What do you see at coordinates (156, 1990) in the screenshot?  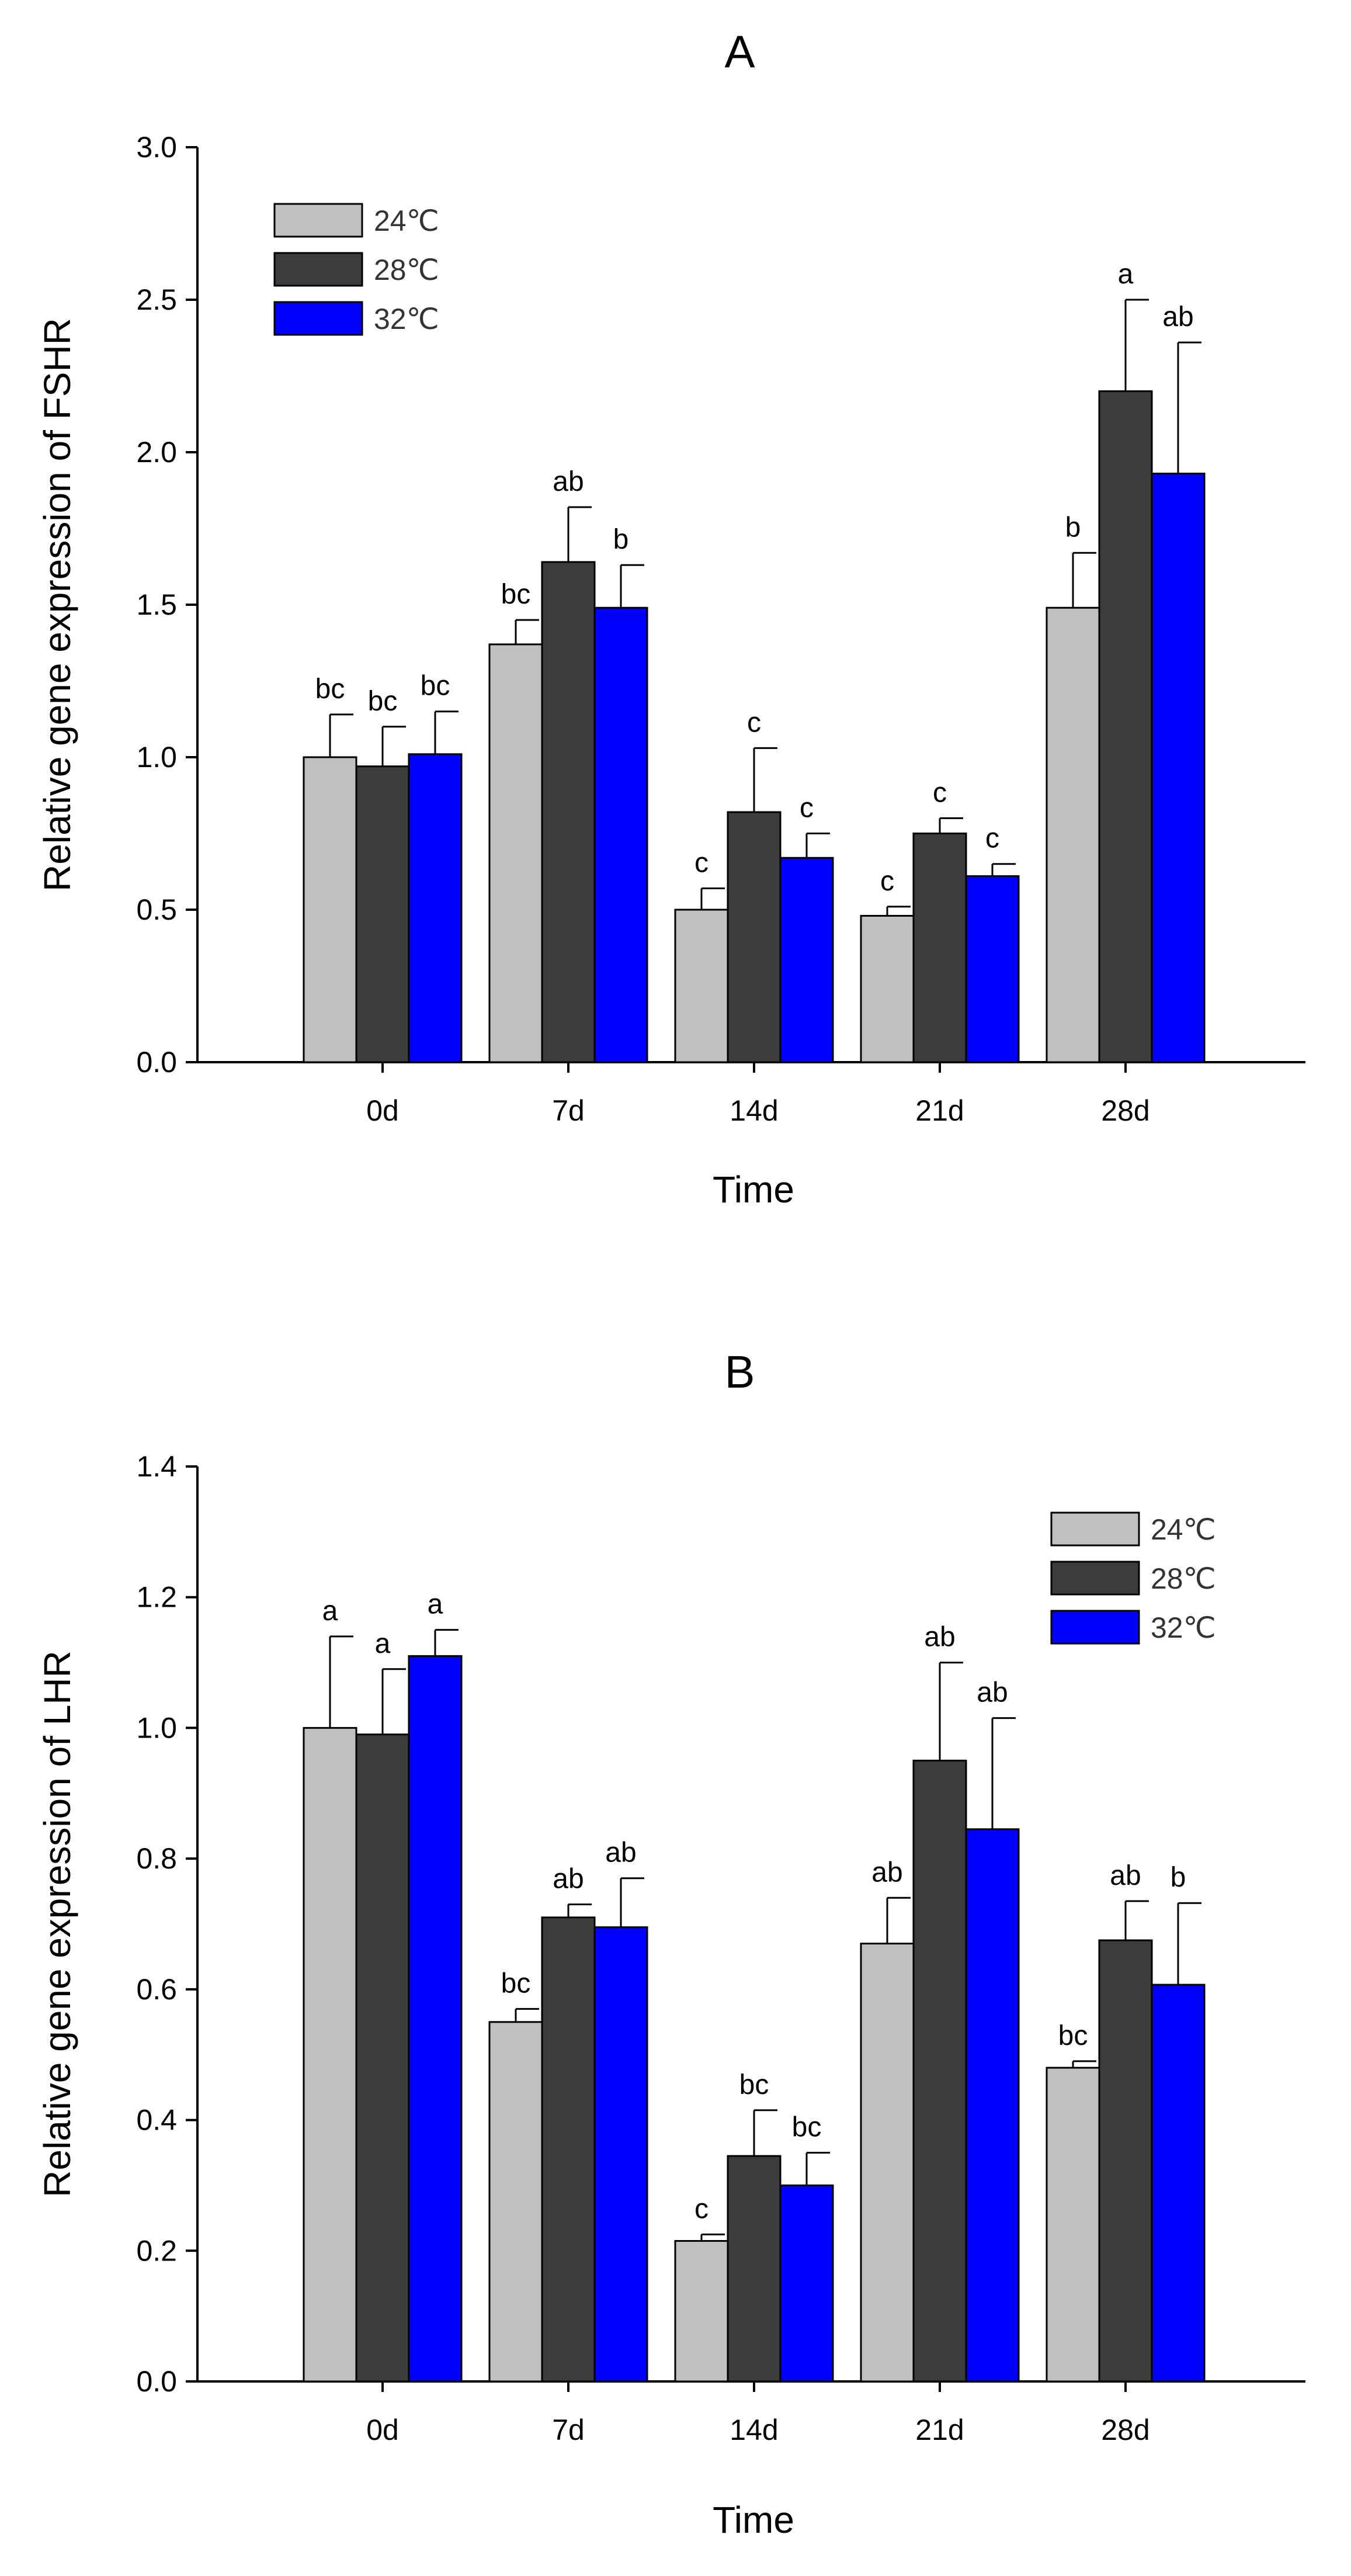 I see `y-tick-label: 0.6` at bounding box center [156, 1990].